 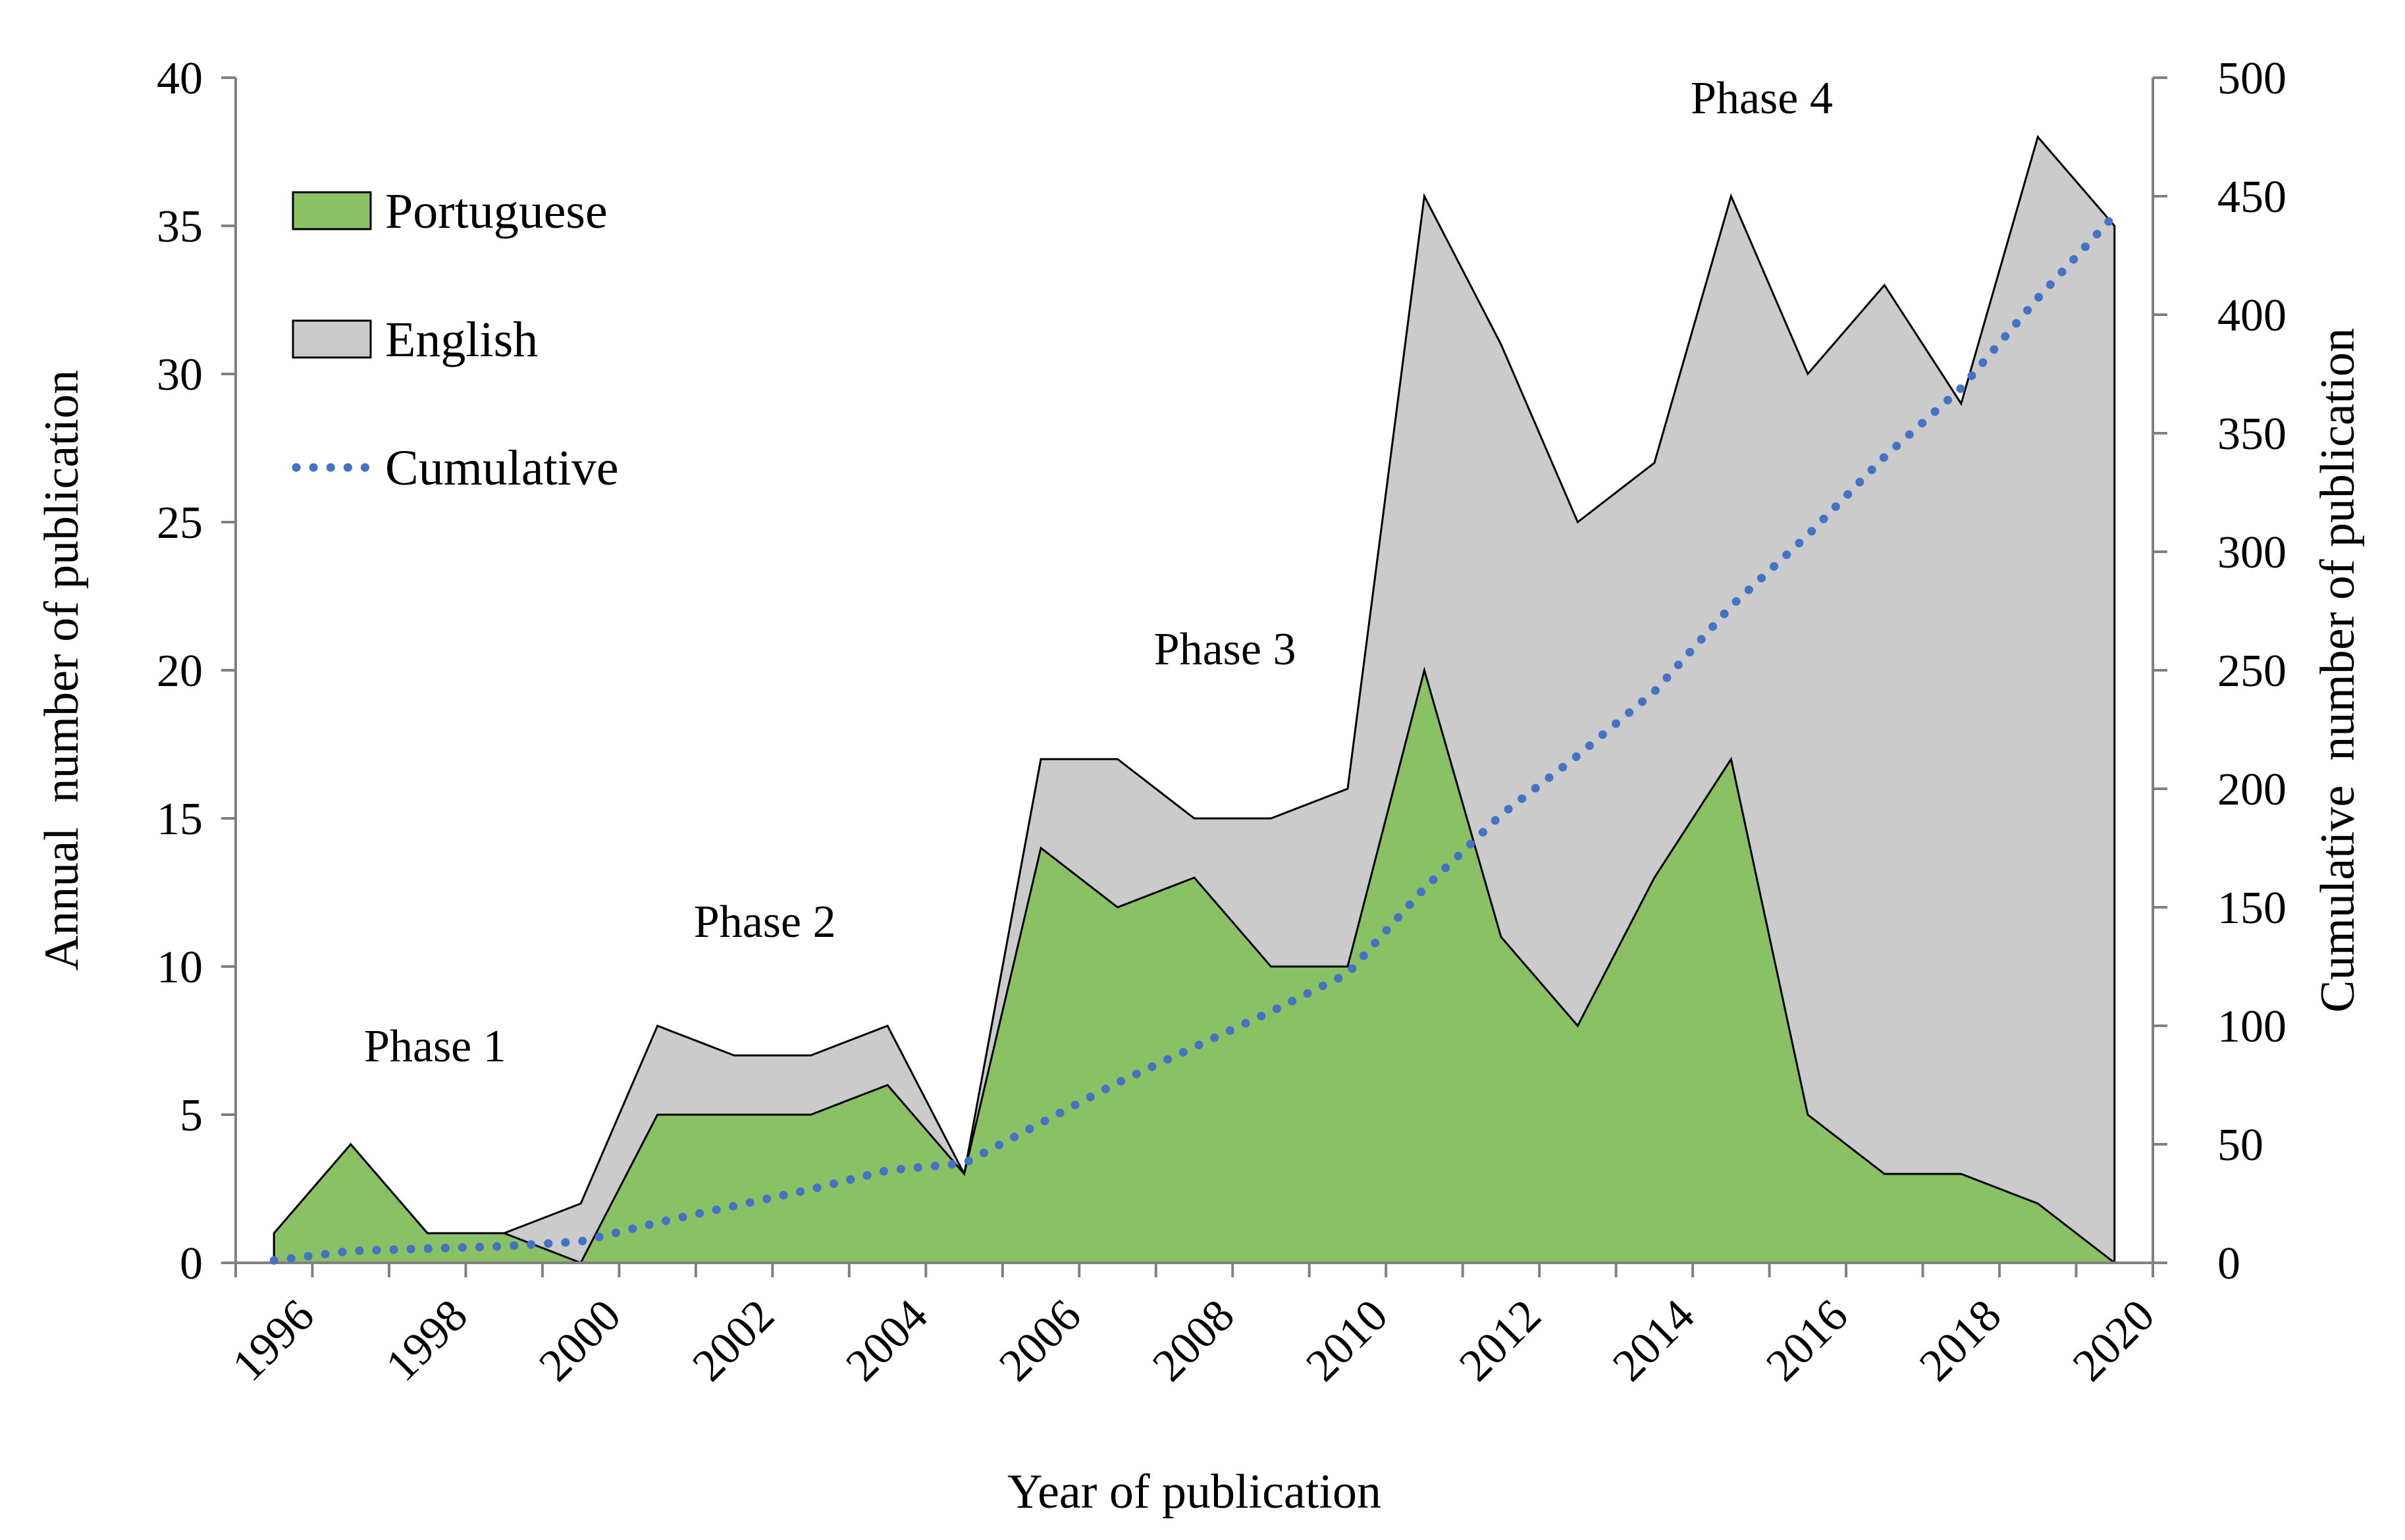 What do you see at coordinates (2113, 1340) in the screenshot?
I see `x-tick-label: 2020` at bounding box center [2113, 1340].